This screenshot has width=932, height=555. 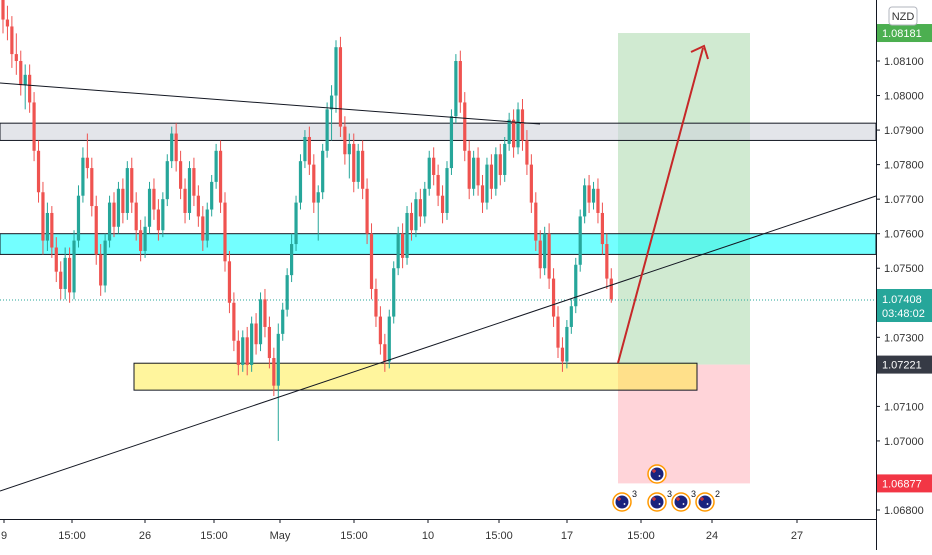 What do you see at coordinates (438, 131) in the screenshot?
I see `gray-zone` at bounding box center [438, 131].